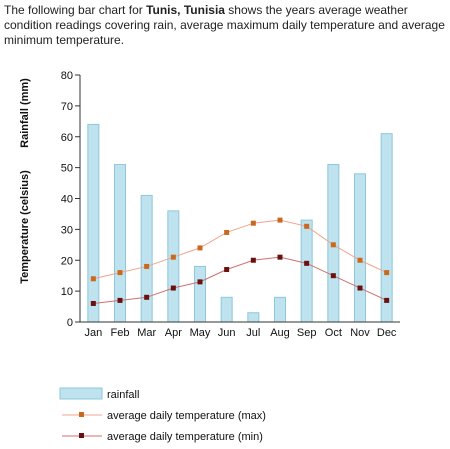 This screenshot has height=449, width=450. I want to click on y-tick-label: 70, so click(67, 107).